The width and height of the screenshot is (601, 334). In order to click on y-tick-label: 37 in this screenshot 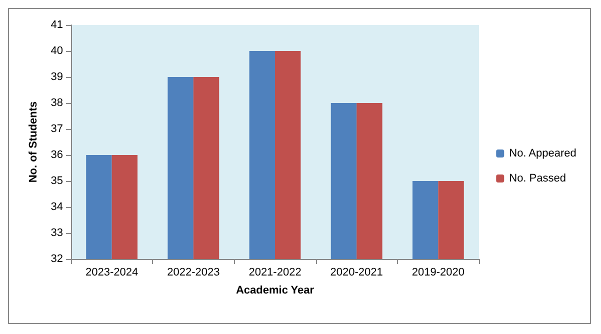, I will do `click(56, 129)`.